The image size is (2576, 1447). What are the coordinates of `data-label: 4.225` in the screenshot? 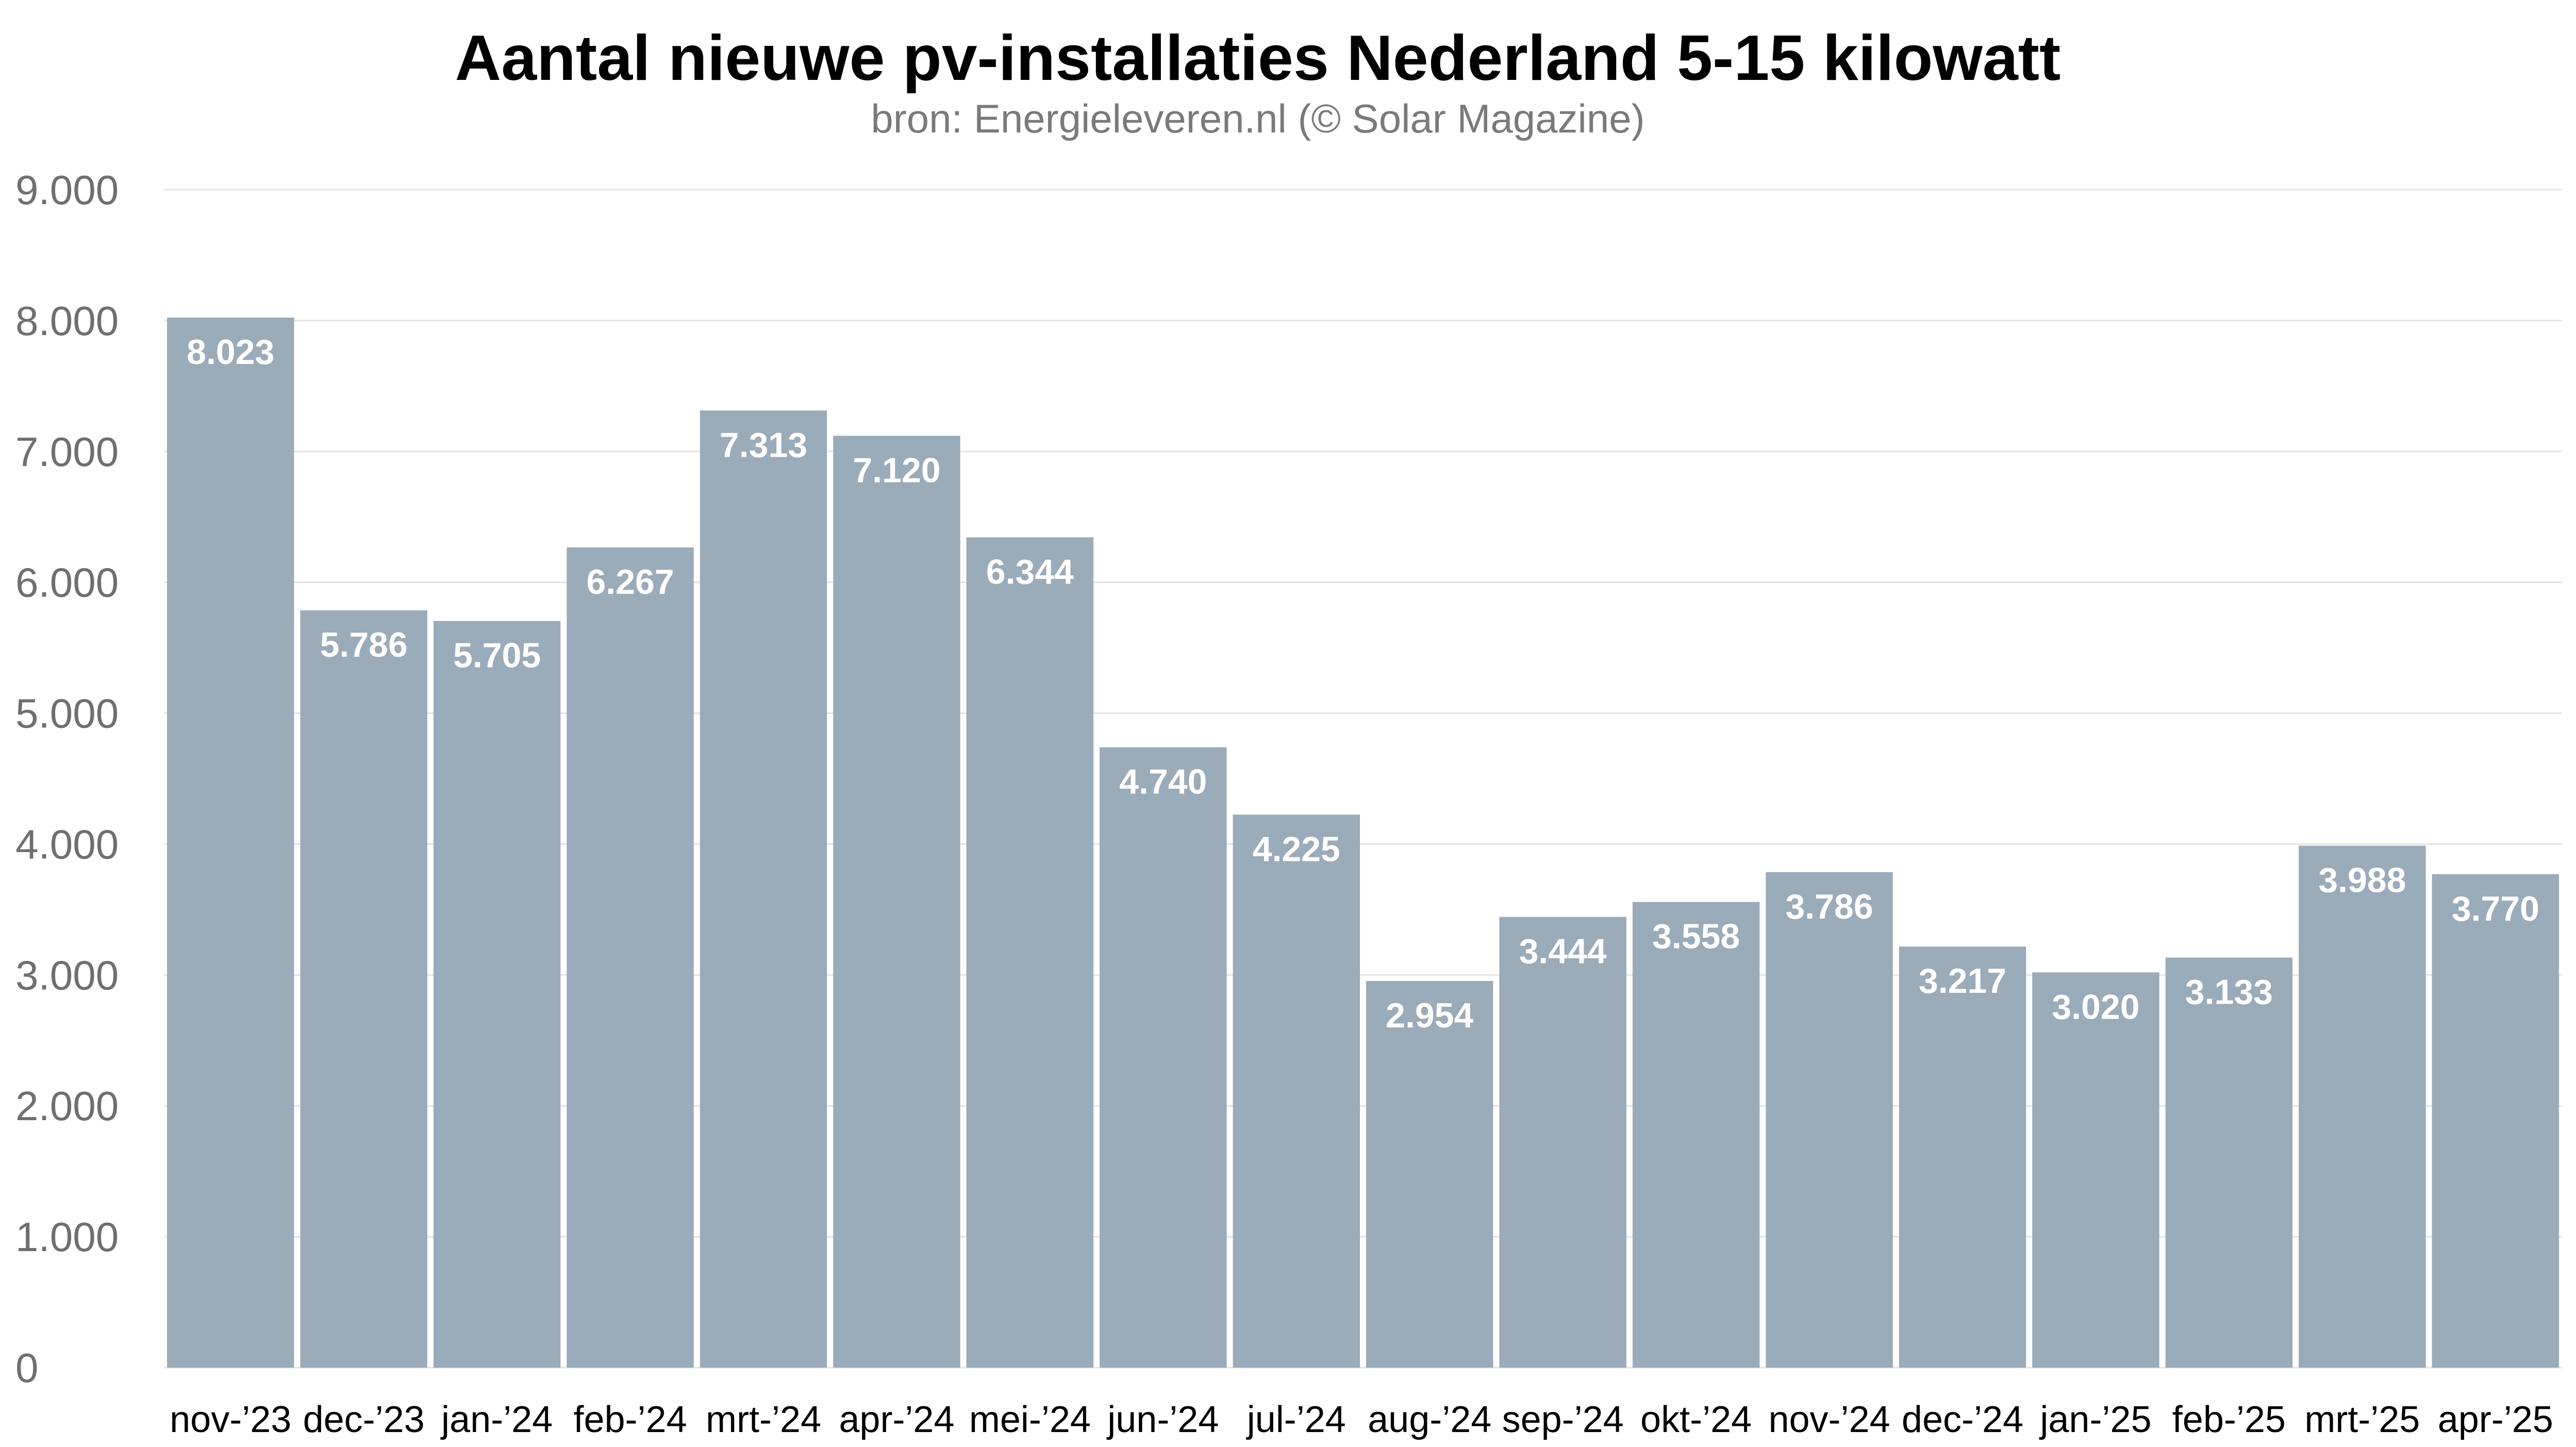 It's located at (1297, 849).